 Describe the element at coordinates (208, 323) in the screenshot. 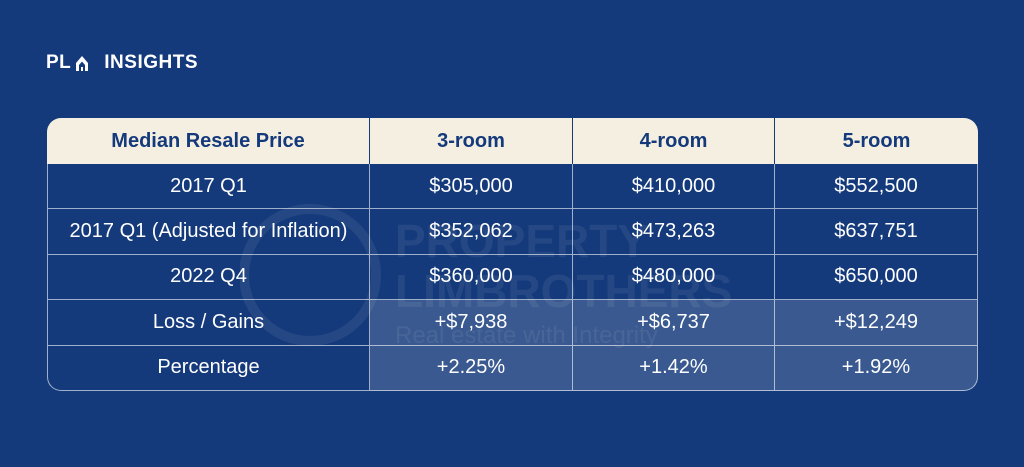

I see `row-label: Loss / Gains` at that location.